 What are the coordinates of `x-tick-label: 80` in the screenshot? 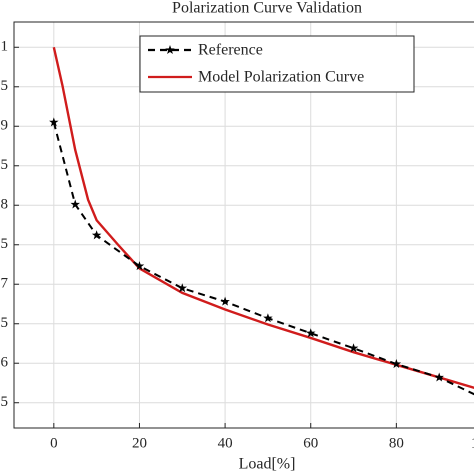 It's located at (396, 443).